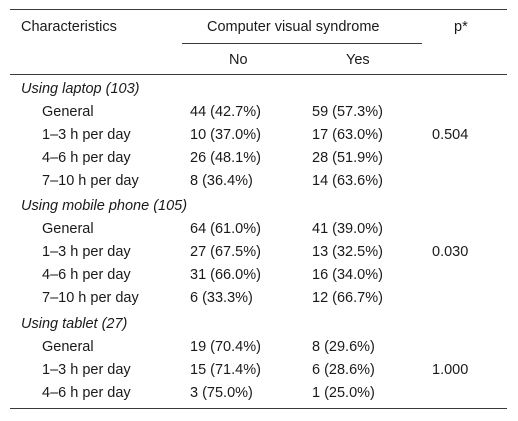 The image size is (518, 421). Describe the element at coordinates (450, 370) in the screenshot. I see `cell-p-value: 1.000` at that location.